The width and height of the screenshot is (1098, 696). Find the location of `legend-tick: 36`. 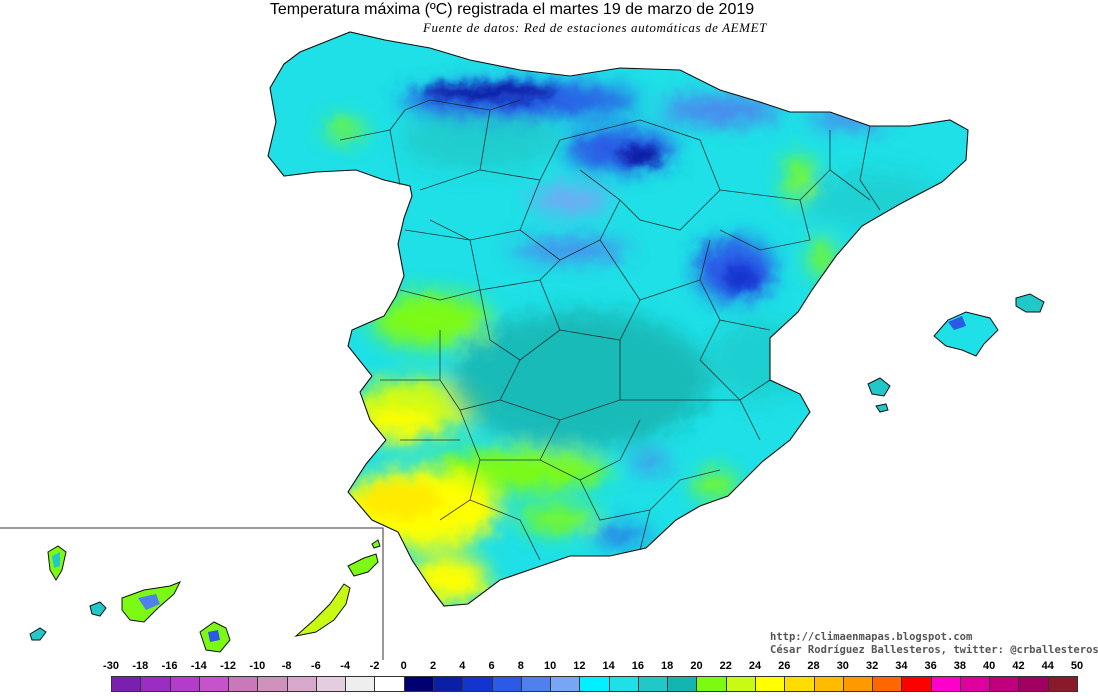

legend-tick: 36 is located at coordinates (930, 666).